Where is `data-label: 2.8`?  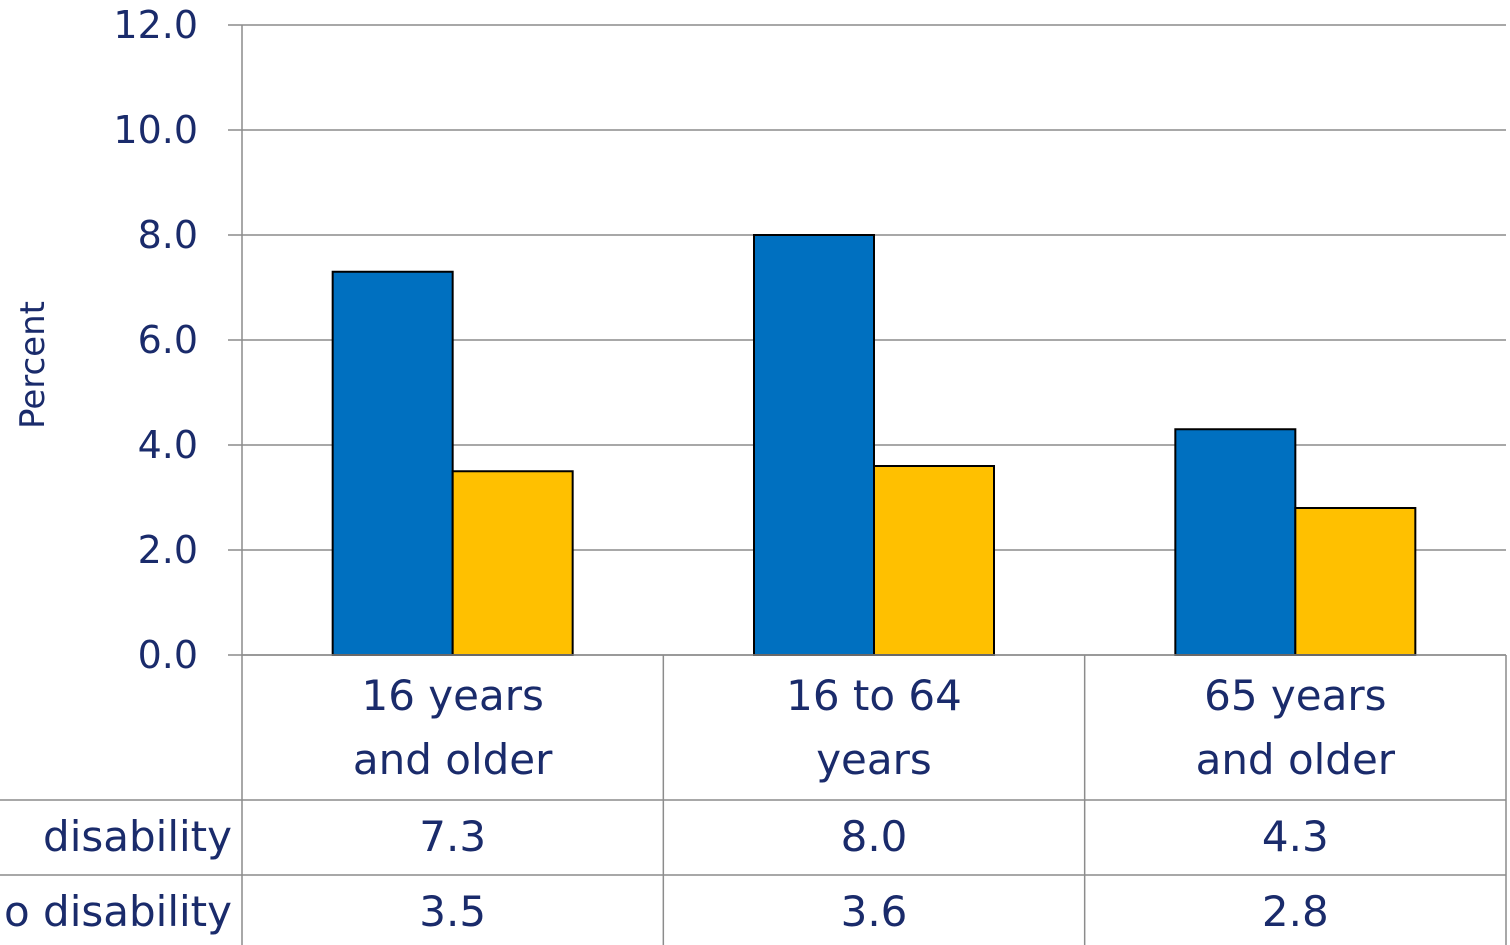 data-label: 2.8 is located at coordinates (1295, 911).